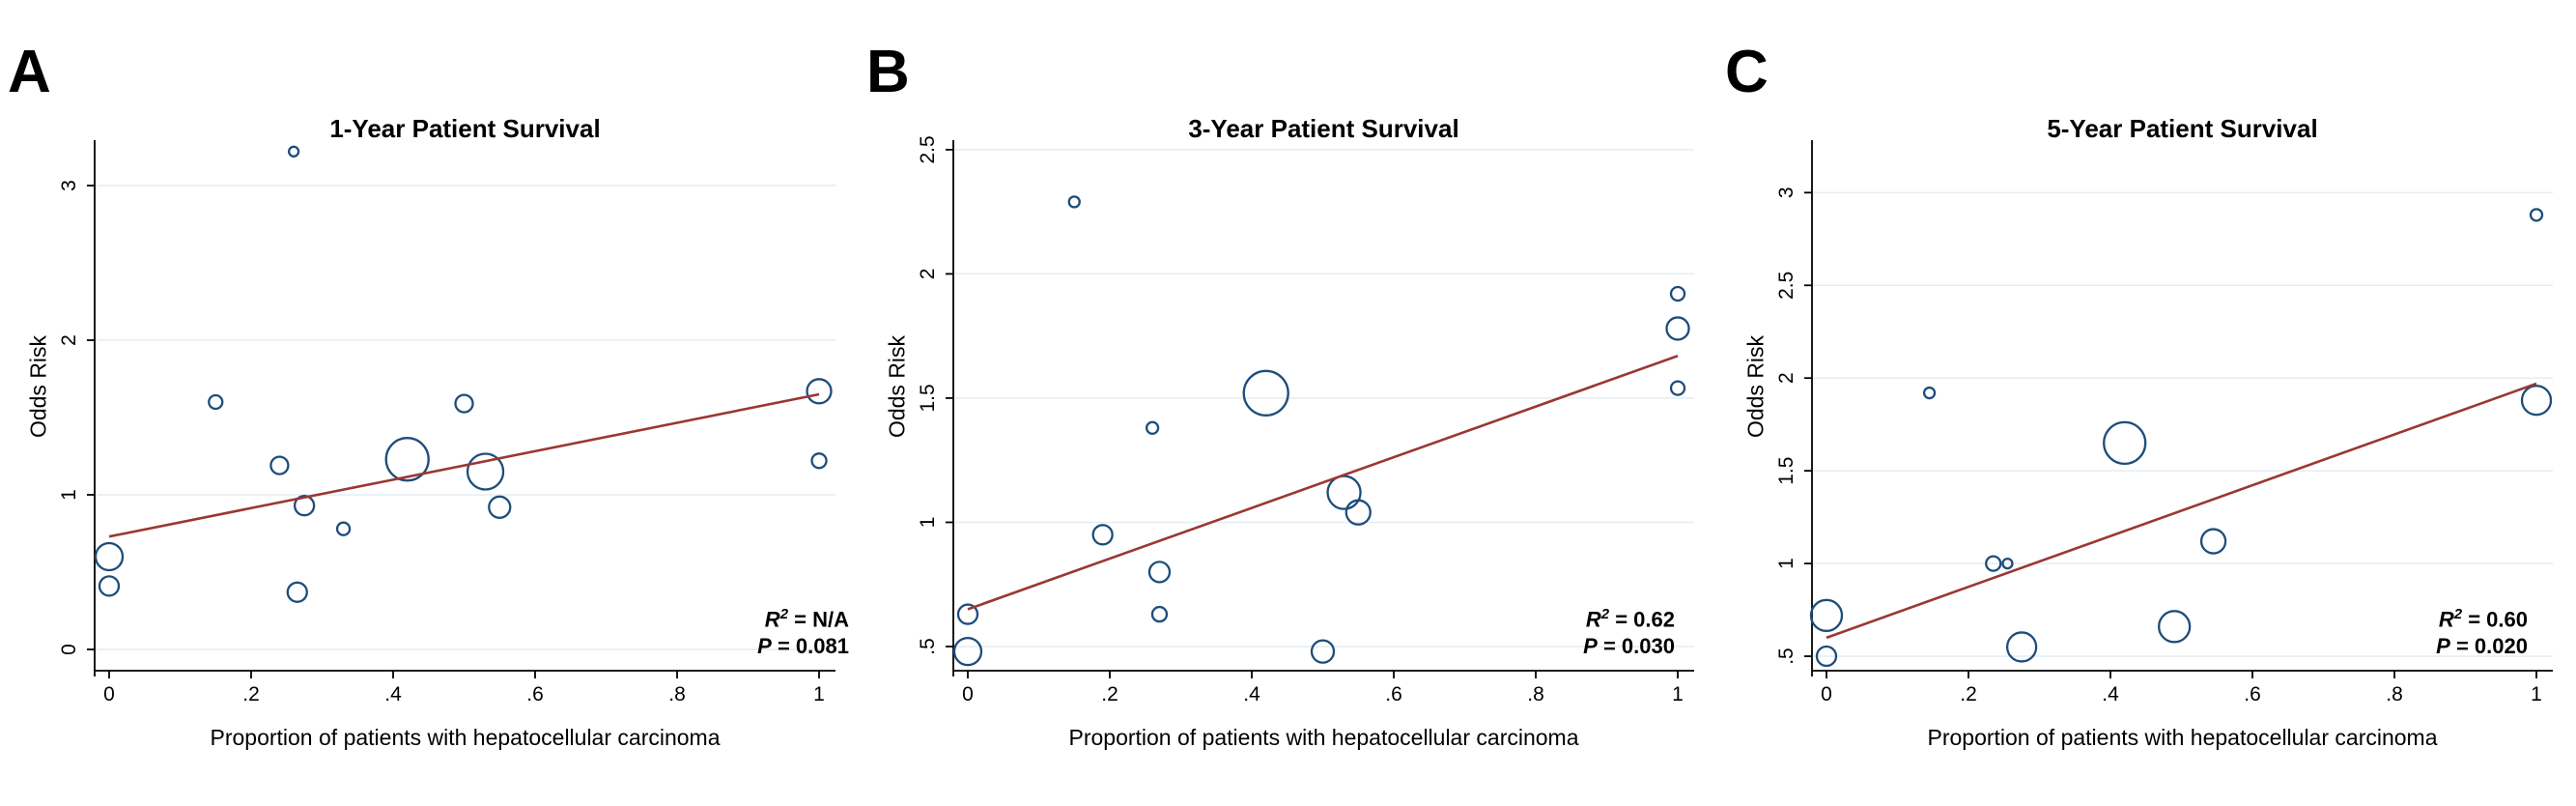  I want to click on stats-annotation-a: R2 = N/A P = 0.081, so click(803, 631).